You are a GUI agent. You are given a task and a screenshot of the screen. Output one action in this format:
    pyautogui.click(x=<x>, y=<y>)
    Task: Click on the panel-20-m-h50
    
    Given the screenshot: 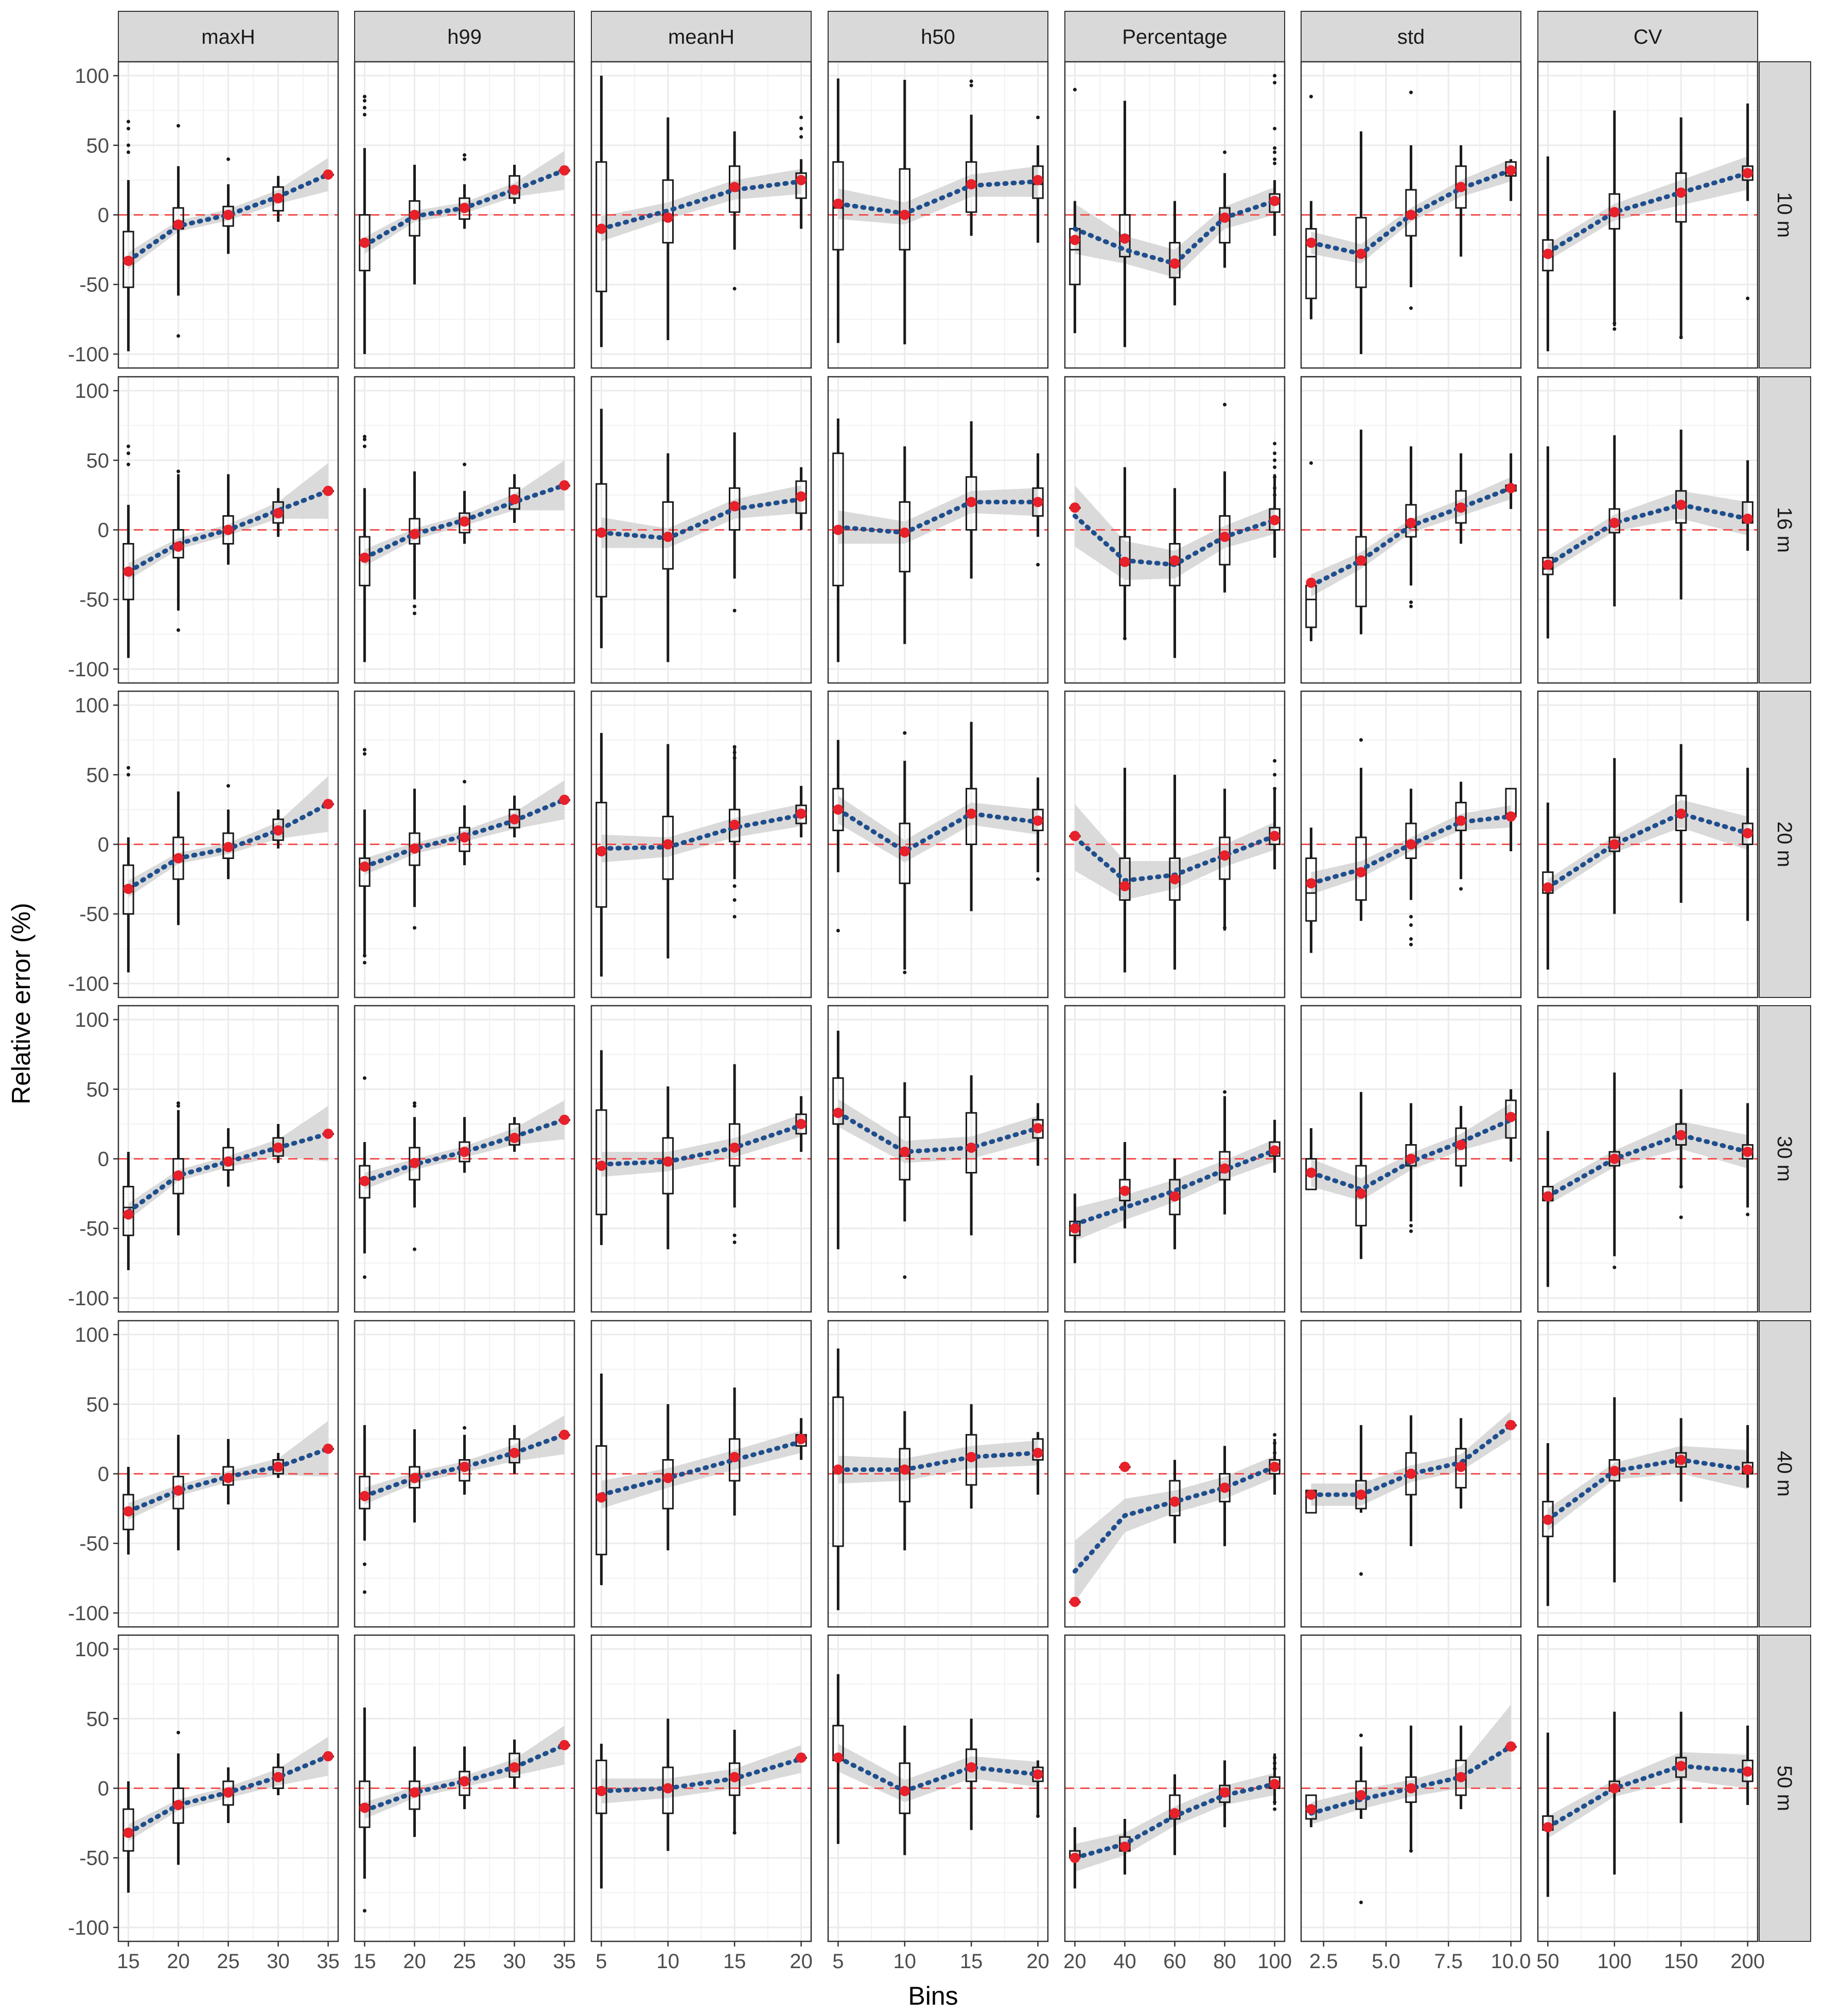 What is the action you would take?
    pyautogui.click(x=938, y=844)
    